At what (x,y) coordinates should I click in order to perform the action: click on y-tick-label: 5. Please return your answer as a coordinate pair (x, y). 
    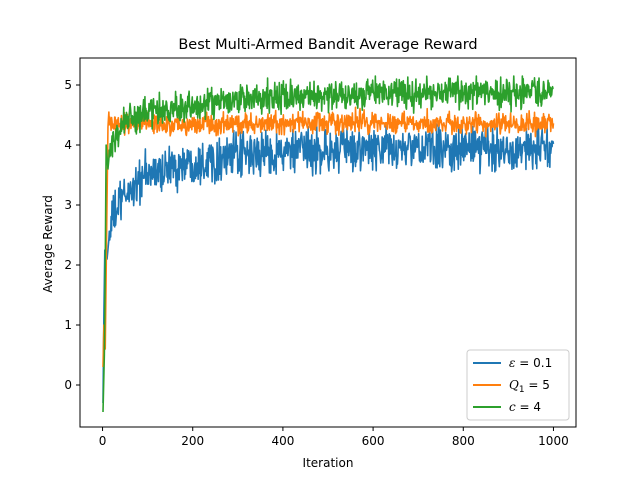
    Looking at the image, I should click on (68, 85).